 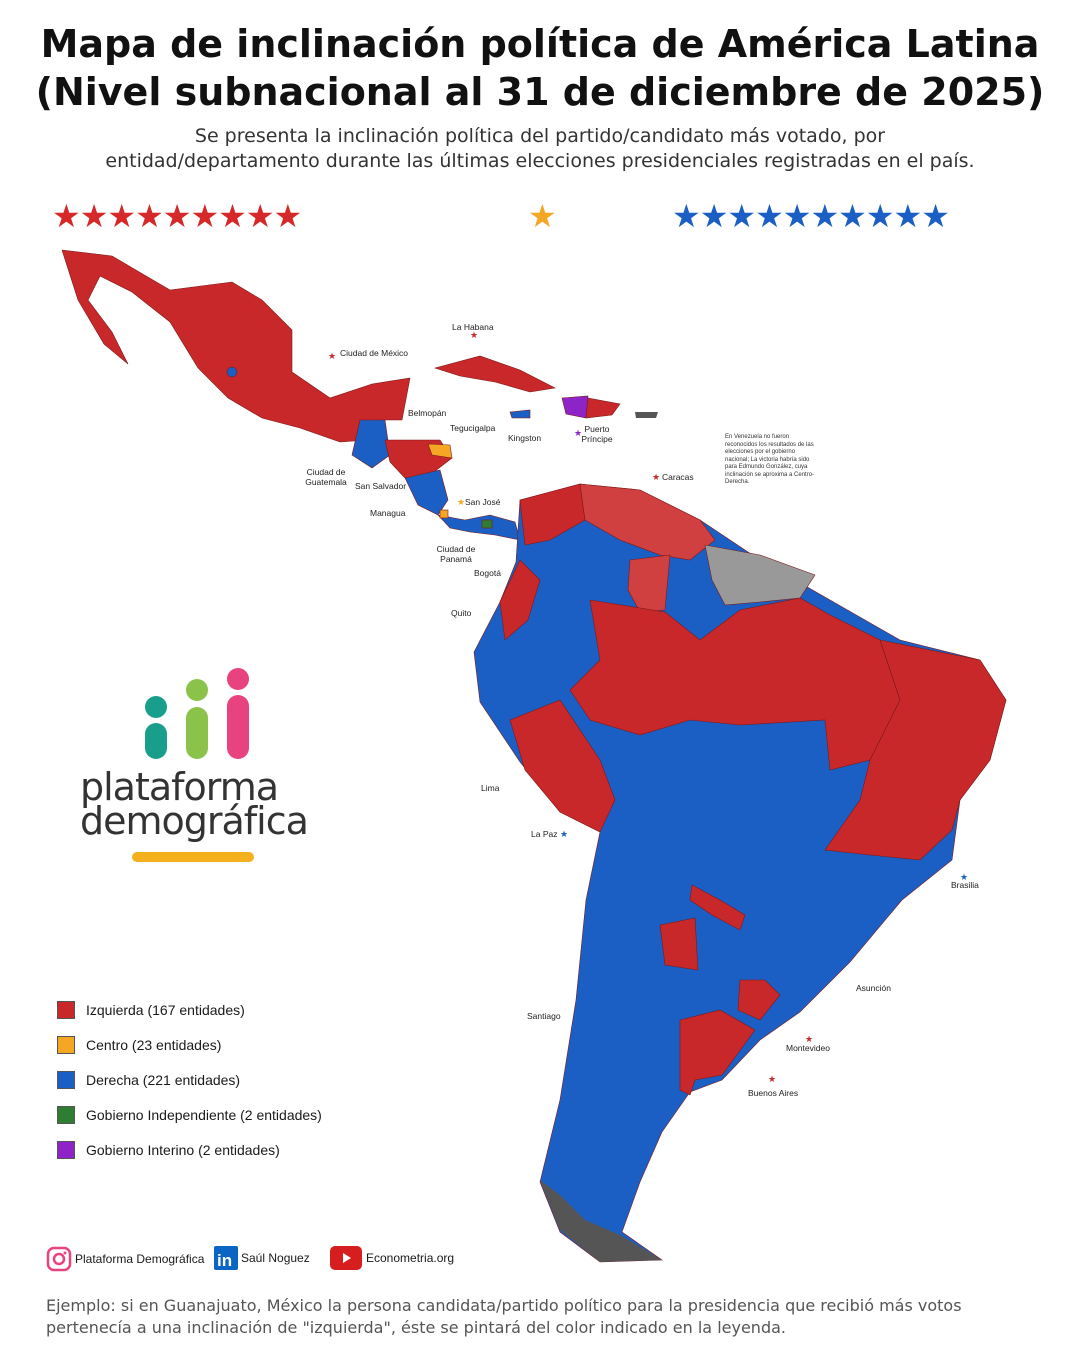 I want to click on region-puerto-rico, so click(x=646, y=415).